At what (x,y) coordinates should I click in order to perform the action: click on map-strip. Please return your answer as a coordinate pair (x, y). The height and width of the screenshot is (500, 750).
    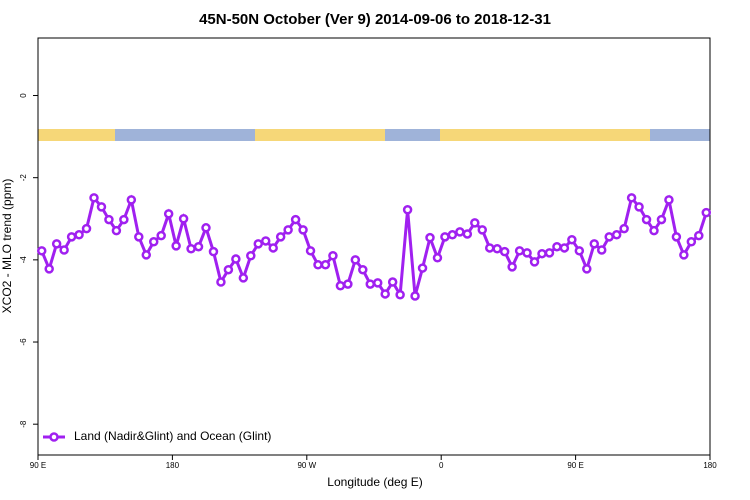
    Looking at the image, I should click on (374, 135).